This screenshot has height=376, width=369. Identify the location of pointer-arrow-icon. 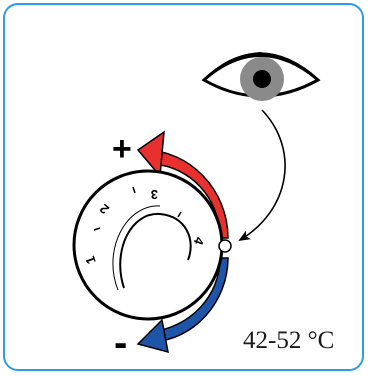
(262, 175).